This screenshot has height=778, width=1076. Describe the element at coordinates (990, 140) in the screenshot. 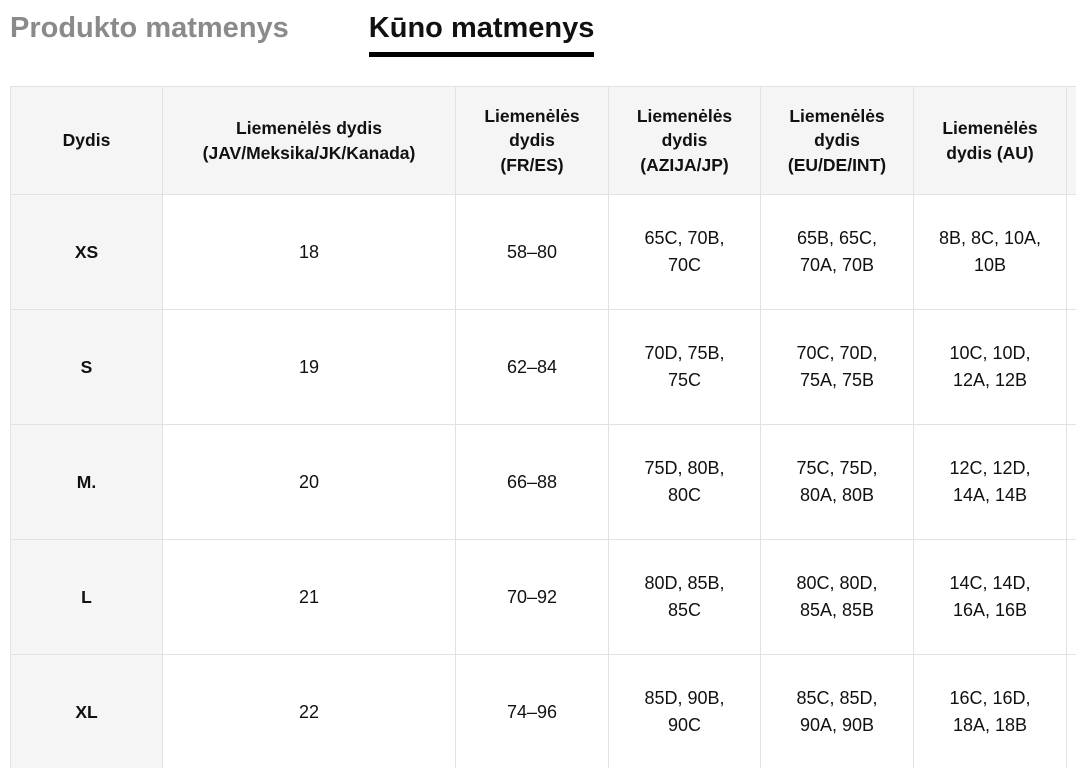

I see `header-cell-au: Liemenėlės dydis (AU)` at that location.